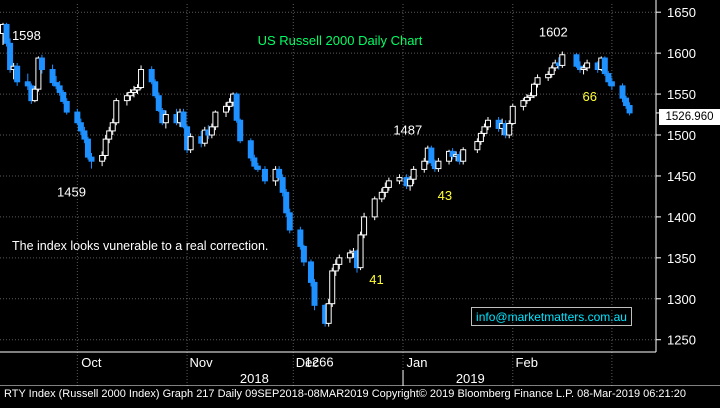  What do you see at coordinates (551, 316) in the screenshot?
I see `watermark-email: info@marketmatters.com.au` at bounding box center [551, 316].